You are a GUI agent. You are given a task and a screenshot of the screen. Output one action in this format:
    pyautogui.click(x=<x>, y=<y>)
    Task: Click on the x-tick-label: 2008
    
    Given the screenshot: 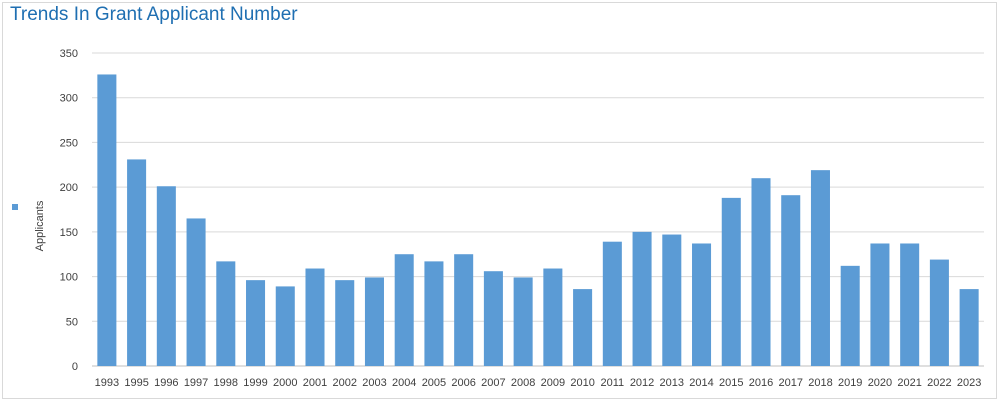 What is the action you would take?
    pyautogui.click(x=523, y=383)
    